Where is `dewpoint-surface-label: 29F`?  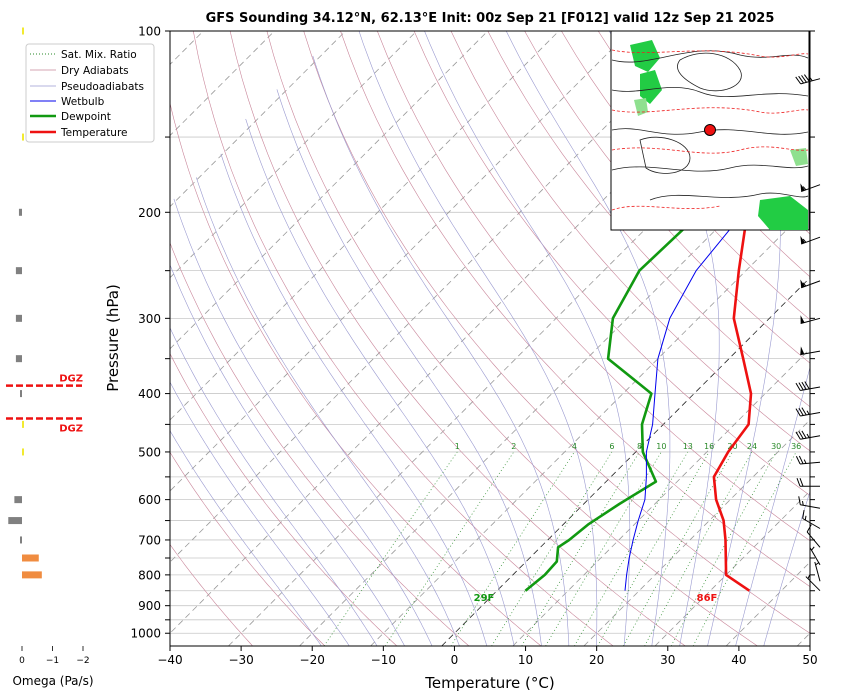 dewpoint-surface-label: 29F is located at coordinates (484, 598).